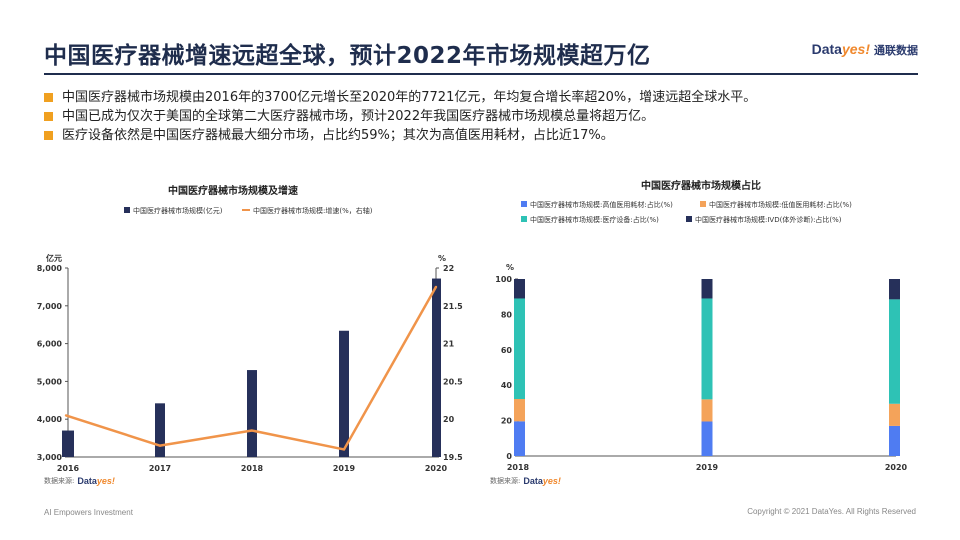 Image resolution: width=960 pixels, height=540 pixels. What do you see at coordinates (507, 314) in the screenshot?
I see `y-tick-label: 80` at bounding box center [507, 314].